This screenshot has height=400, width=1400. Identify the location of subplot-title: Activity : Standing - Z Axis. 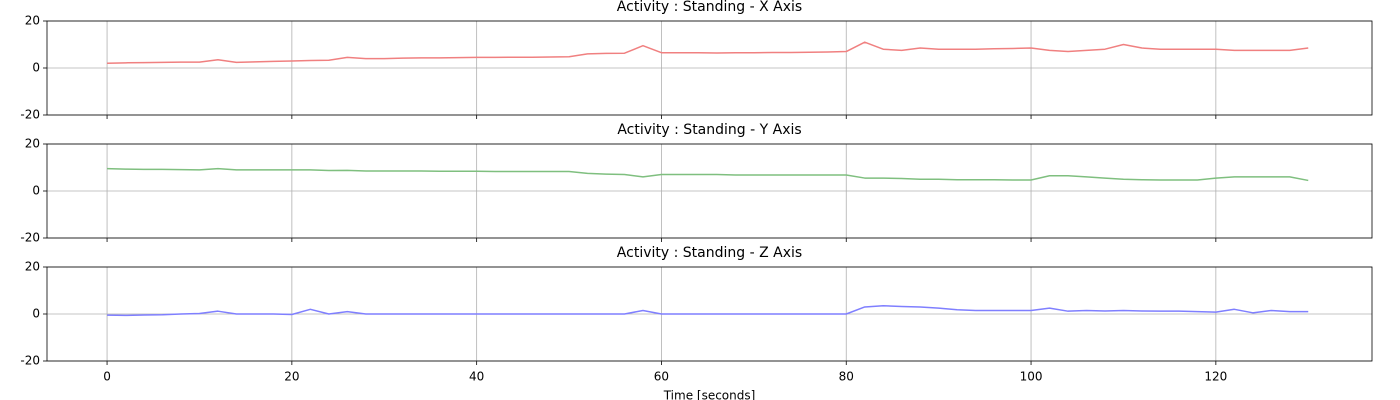
(709, 253).